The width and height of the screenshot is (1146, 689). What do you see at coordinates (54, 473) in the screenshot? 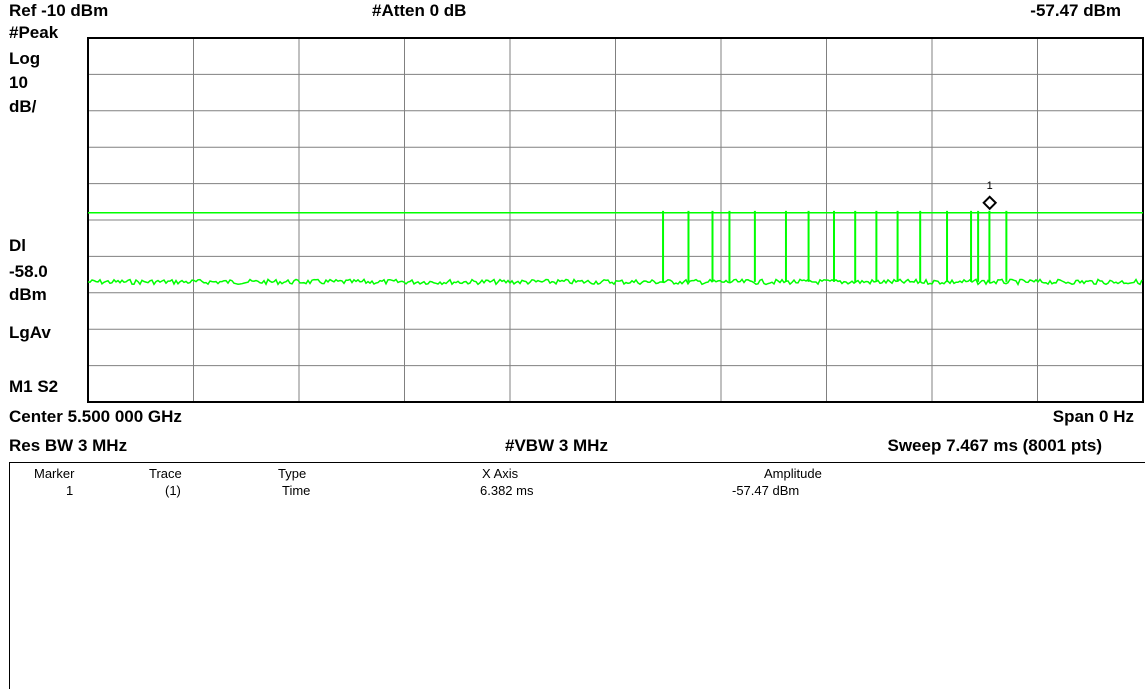
I see `column-header-marker: Marker` at bounding box center [54, 473].